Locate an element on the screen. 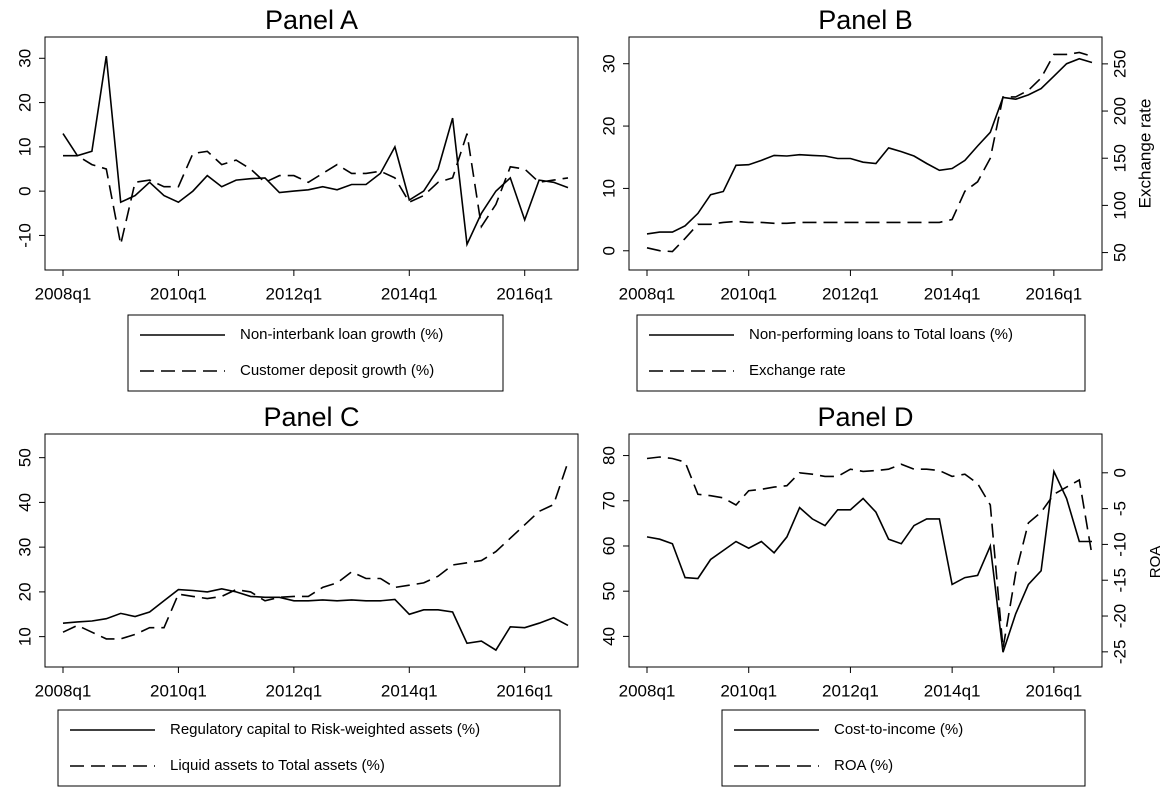 The width and height of the screenshot is (1169, 794). y2-tick-label: -10 is located at coordinates (1119, 544).